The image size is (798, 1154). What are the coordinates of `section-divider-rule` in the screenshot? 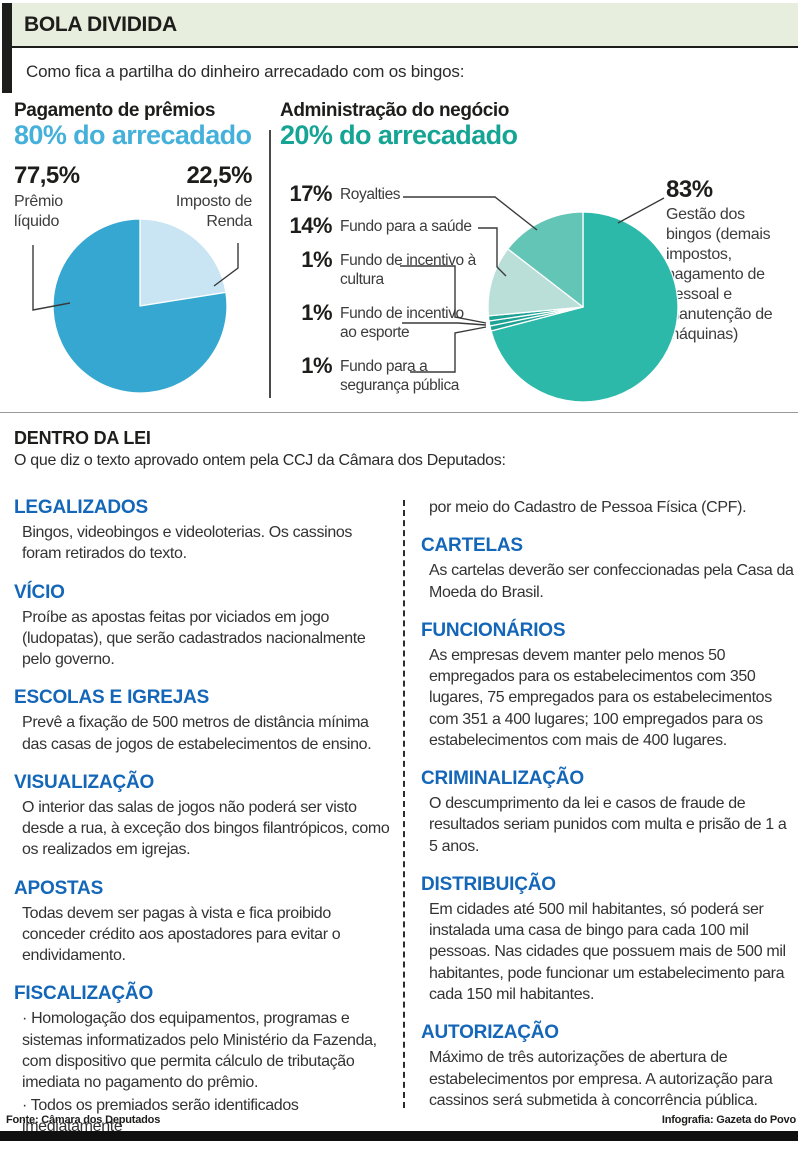 It's located at (399, 412).